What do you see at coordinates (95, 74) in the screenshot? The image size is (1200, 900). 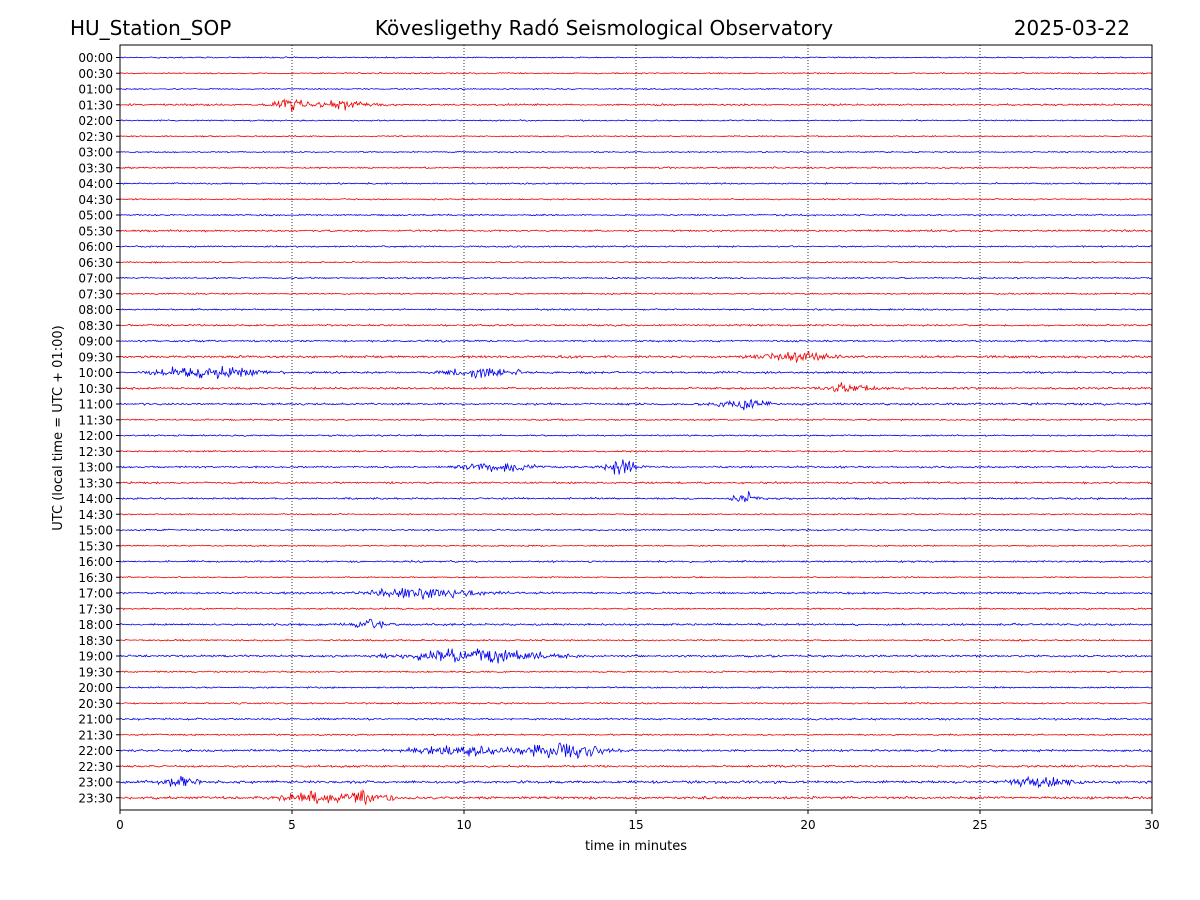 I see `y-tick-label: 00:30` at bounding box center [95, 74].